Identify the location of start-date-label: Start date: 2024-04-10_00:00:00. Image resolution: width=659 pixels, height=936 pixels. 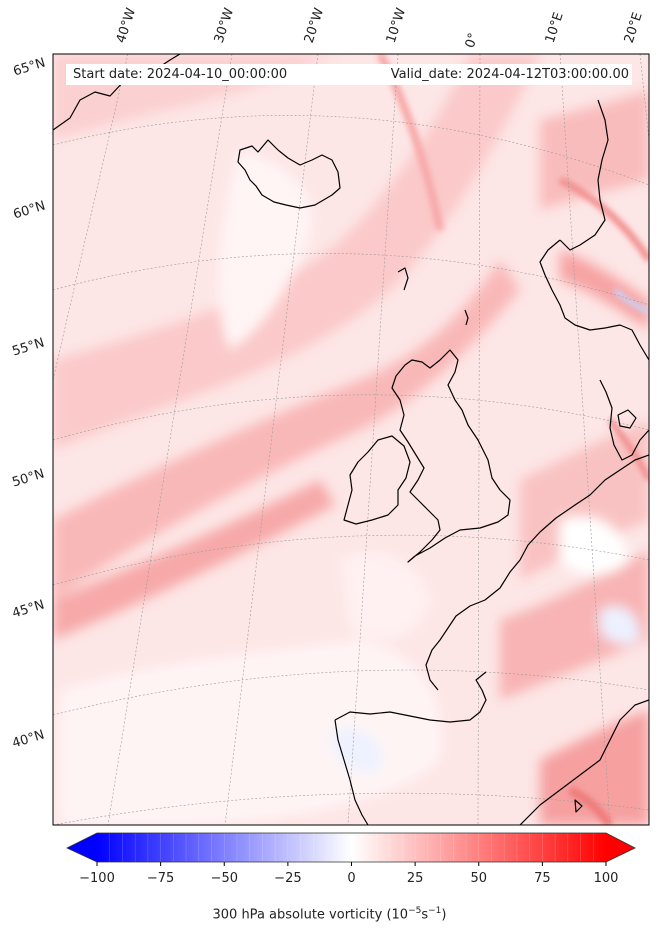
(180, 74).